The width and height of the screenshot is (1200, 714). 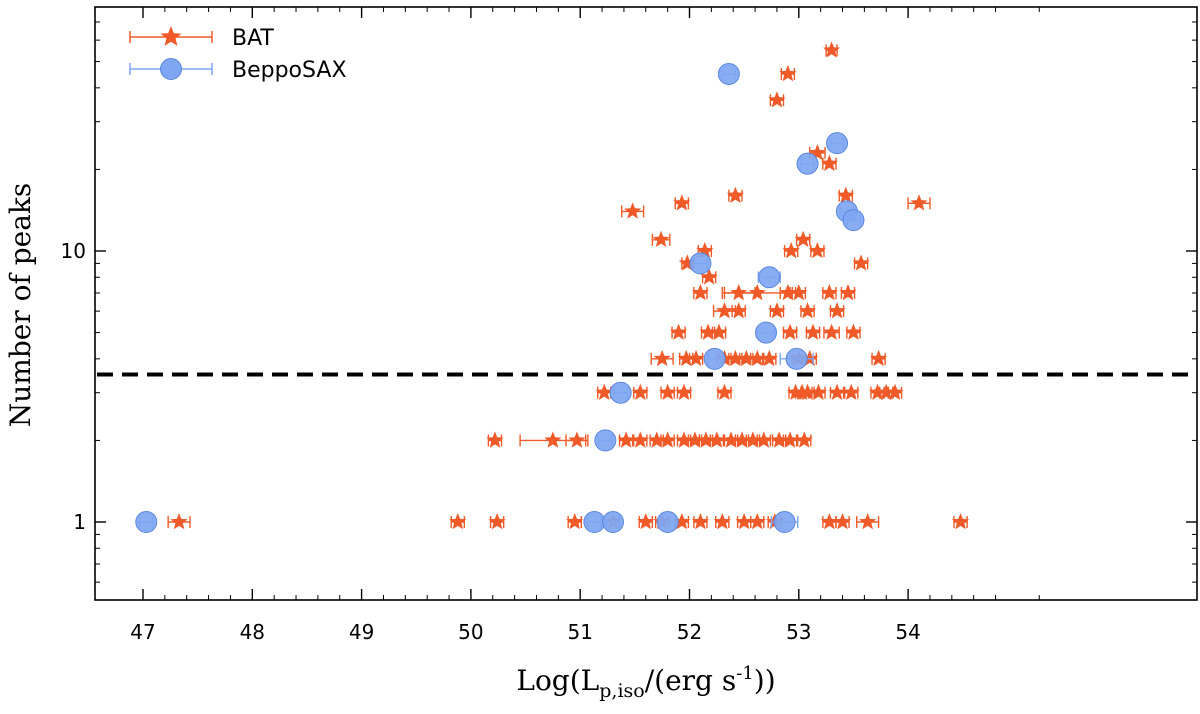 I want to click on x-tick-label: 47, so click(x=142, y=632).